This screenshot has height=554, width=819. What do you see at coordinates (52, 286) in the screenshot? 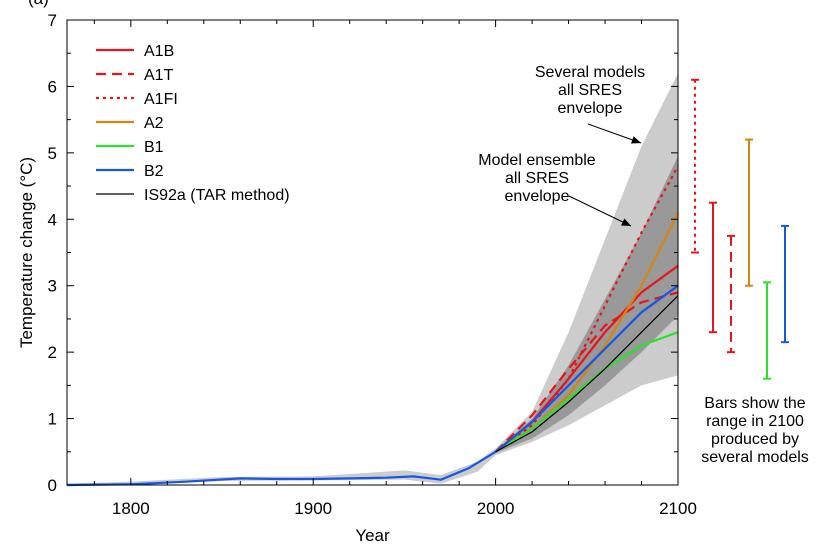
I see `y-tick-label: 3` at bounding box center [52, 286].